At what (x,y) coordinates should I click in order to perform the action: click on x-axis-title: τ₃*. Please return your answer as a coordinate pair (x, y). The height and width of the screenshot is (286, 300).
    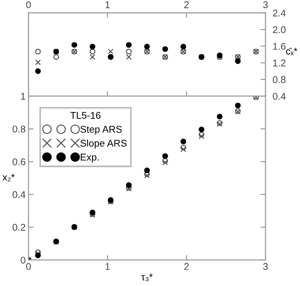
    Looking at the image, I should click on (147, 278).